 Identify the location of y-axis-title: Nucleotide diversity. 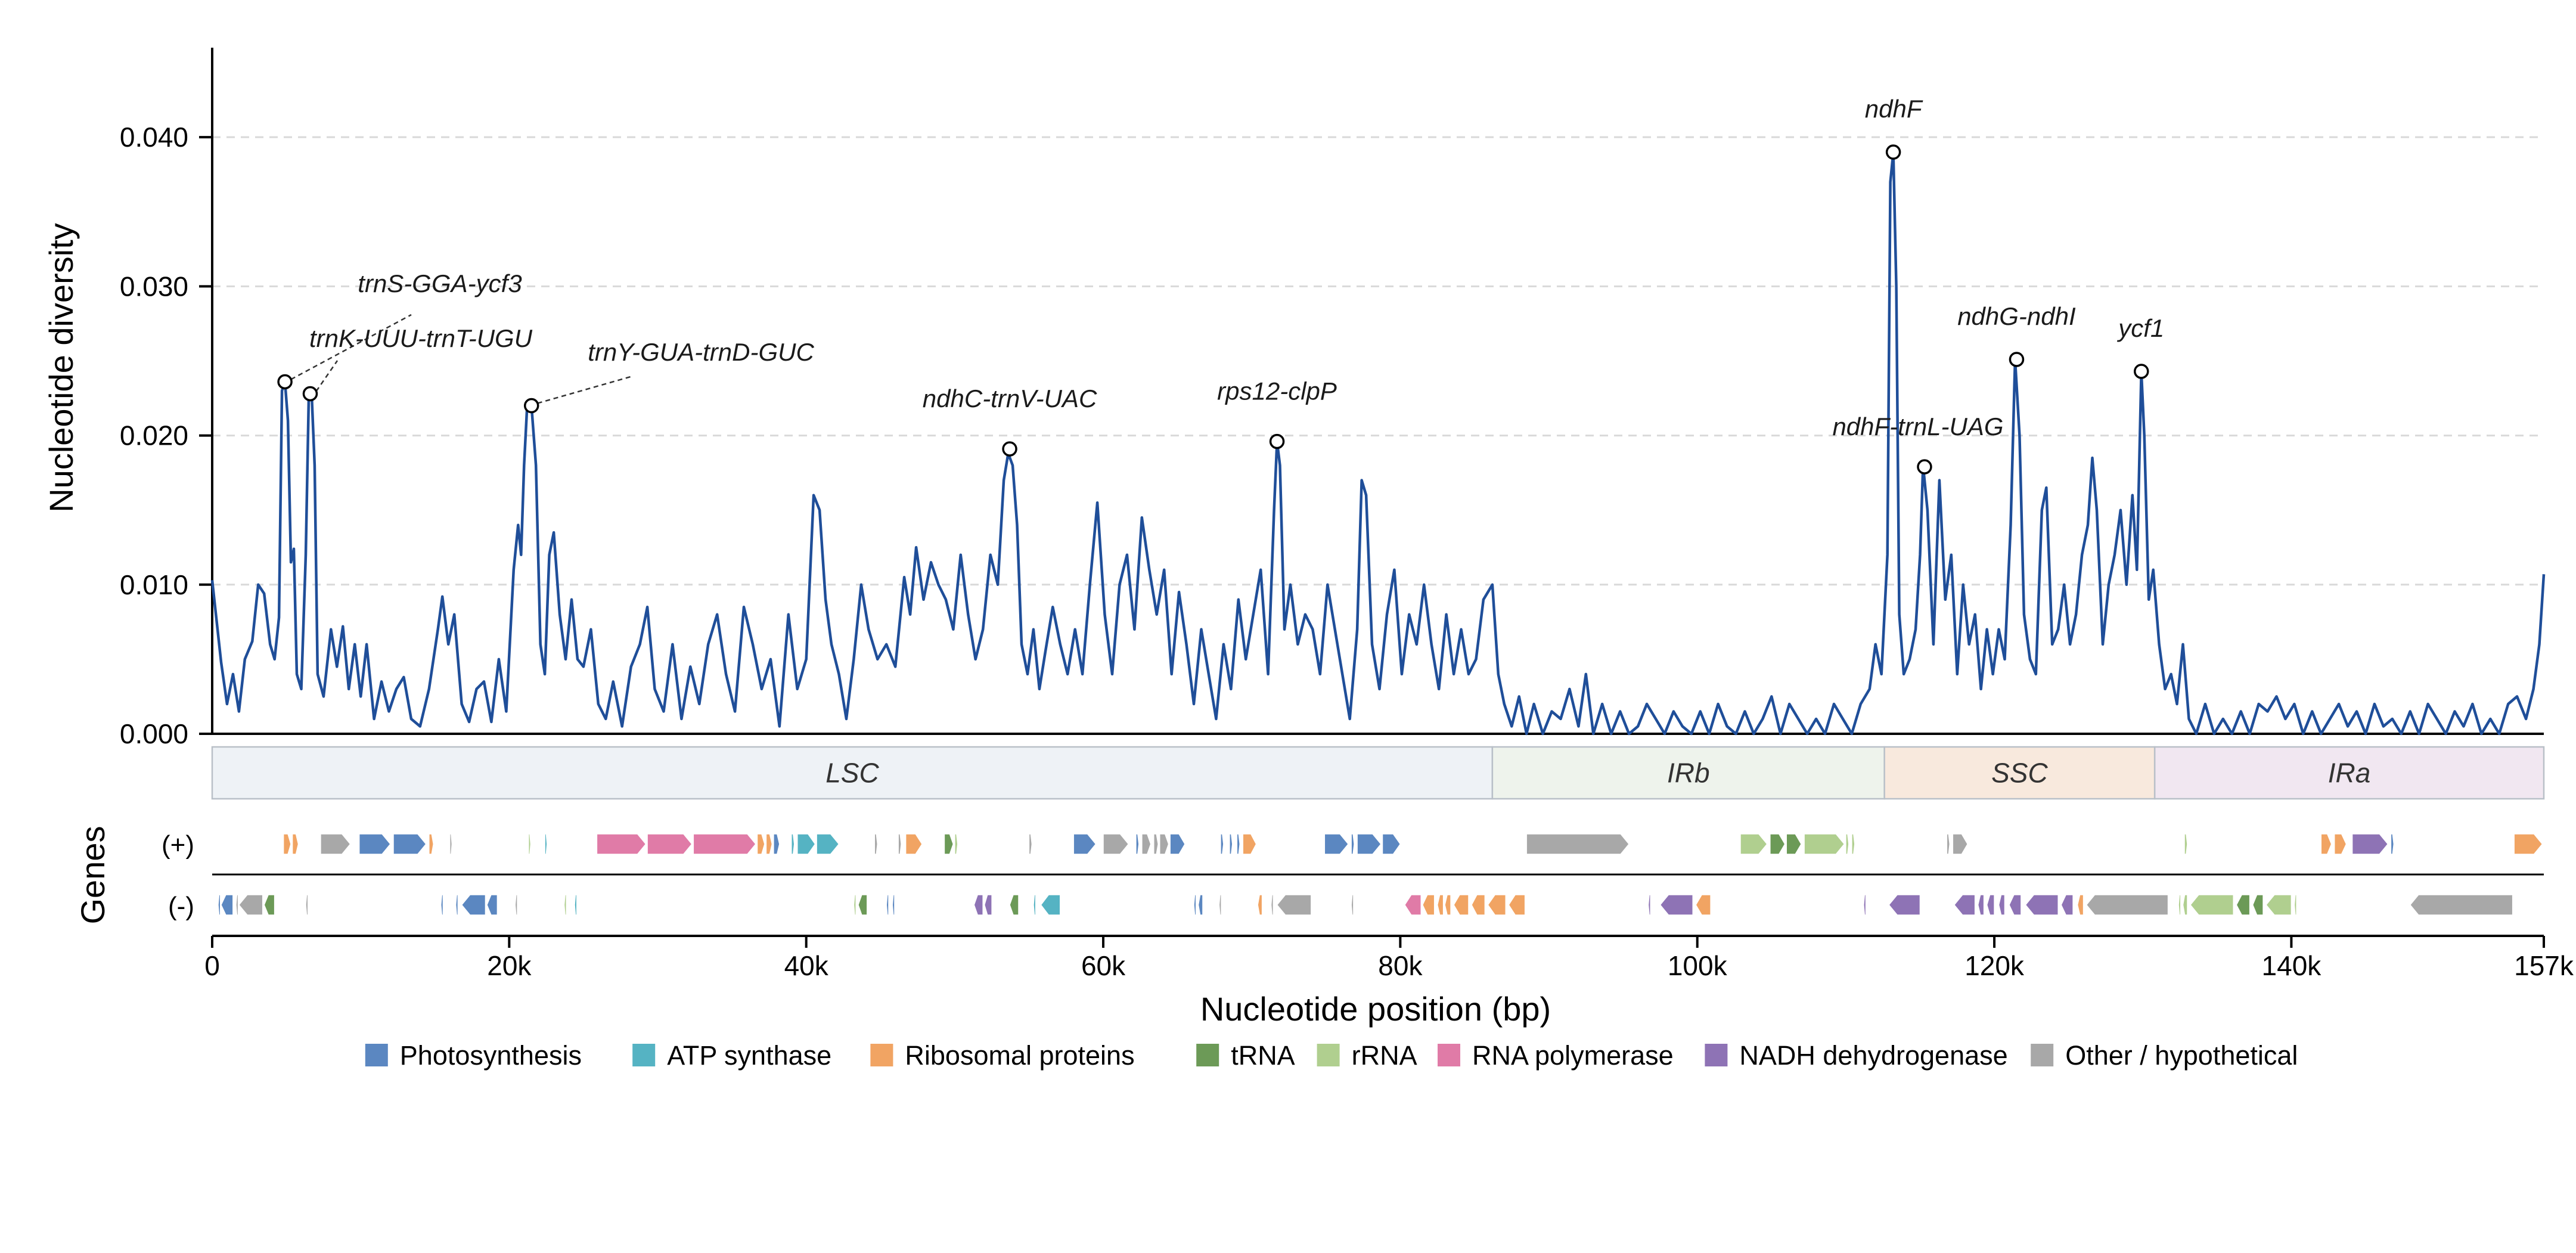
(61, 368).